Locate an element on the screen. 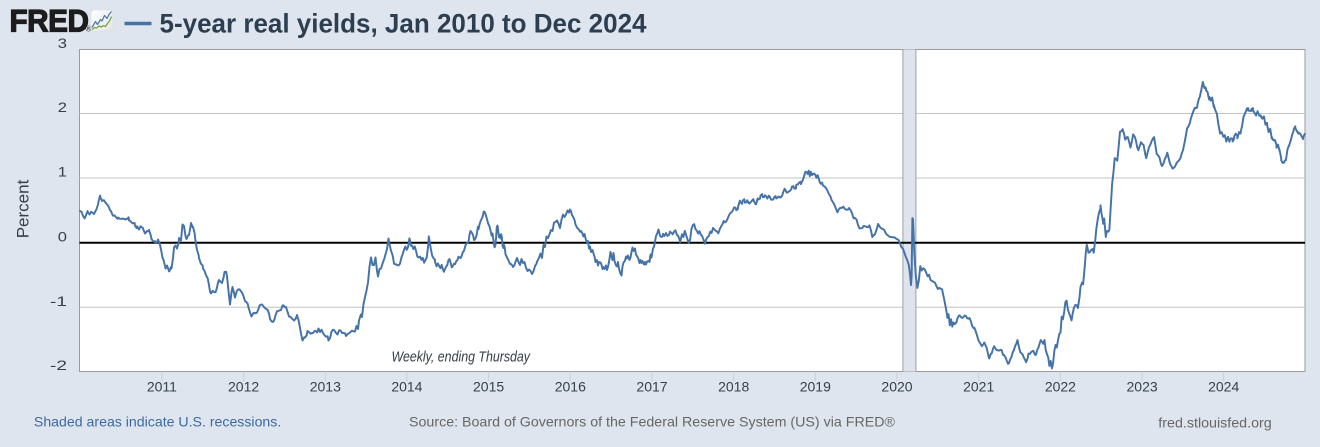 This screenshot has height=447, width=1320. svg-text:Shaded areas indicate U.S. rec: Shaded areas indicate U.S. recessions. is located at coordinates (157, 422).